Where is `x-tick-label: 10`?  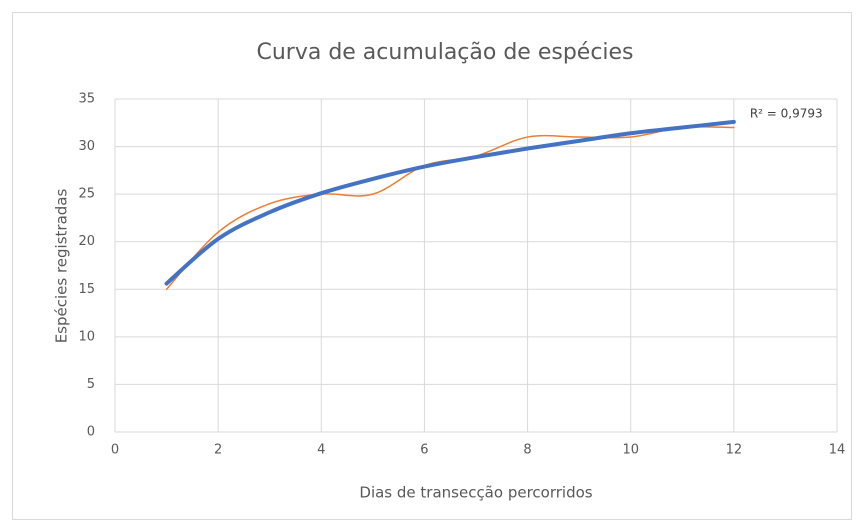
x-tick-label: 10 is located at coordinates (630, 450).